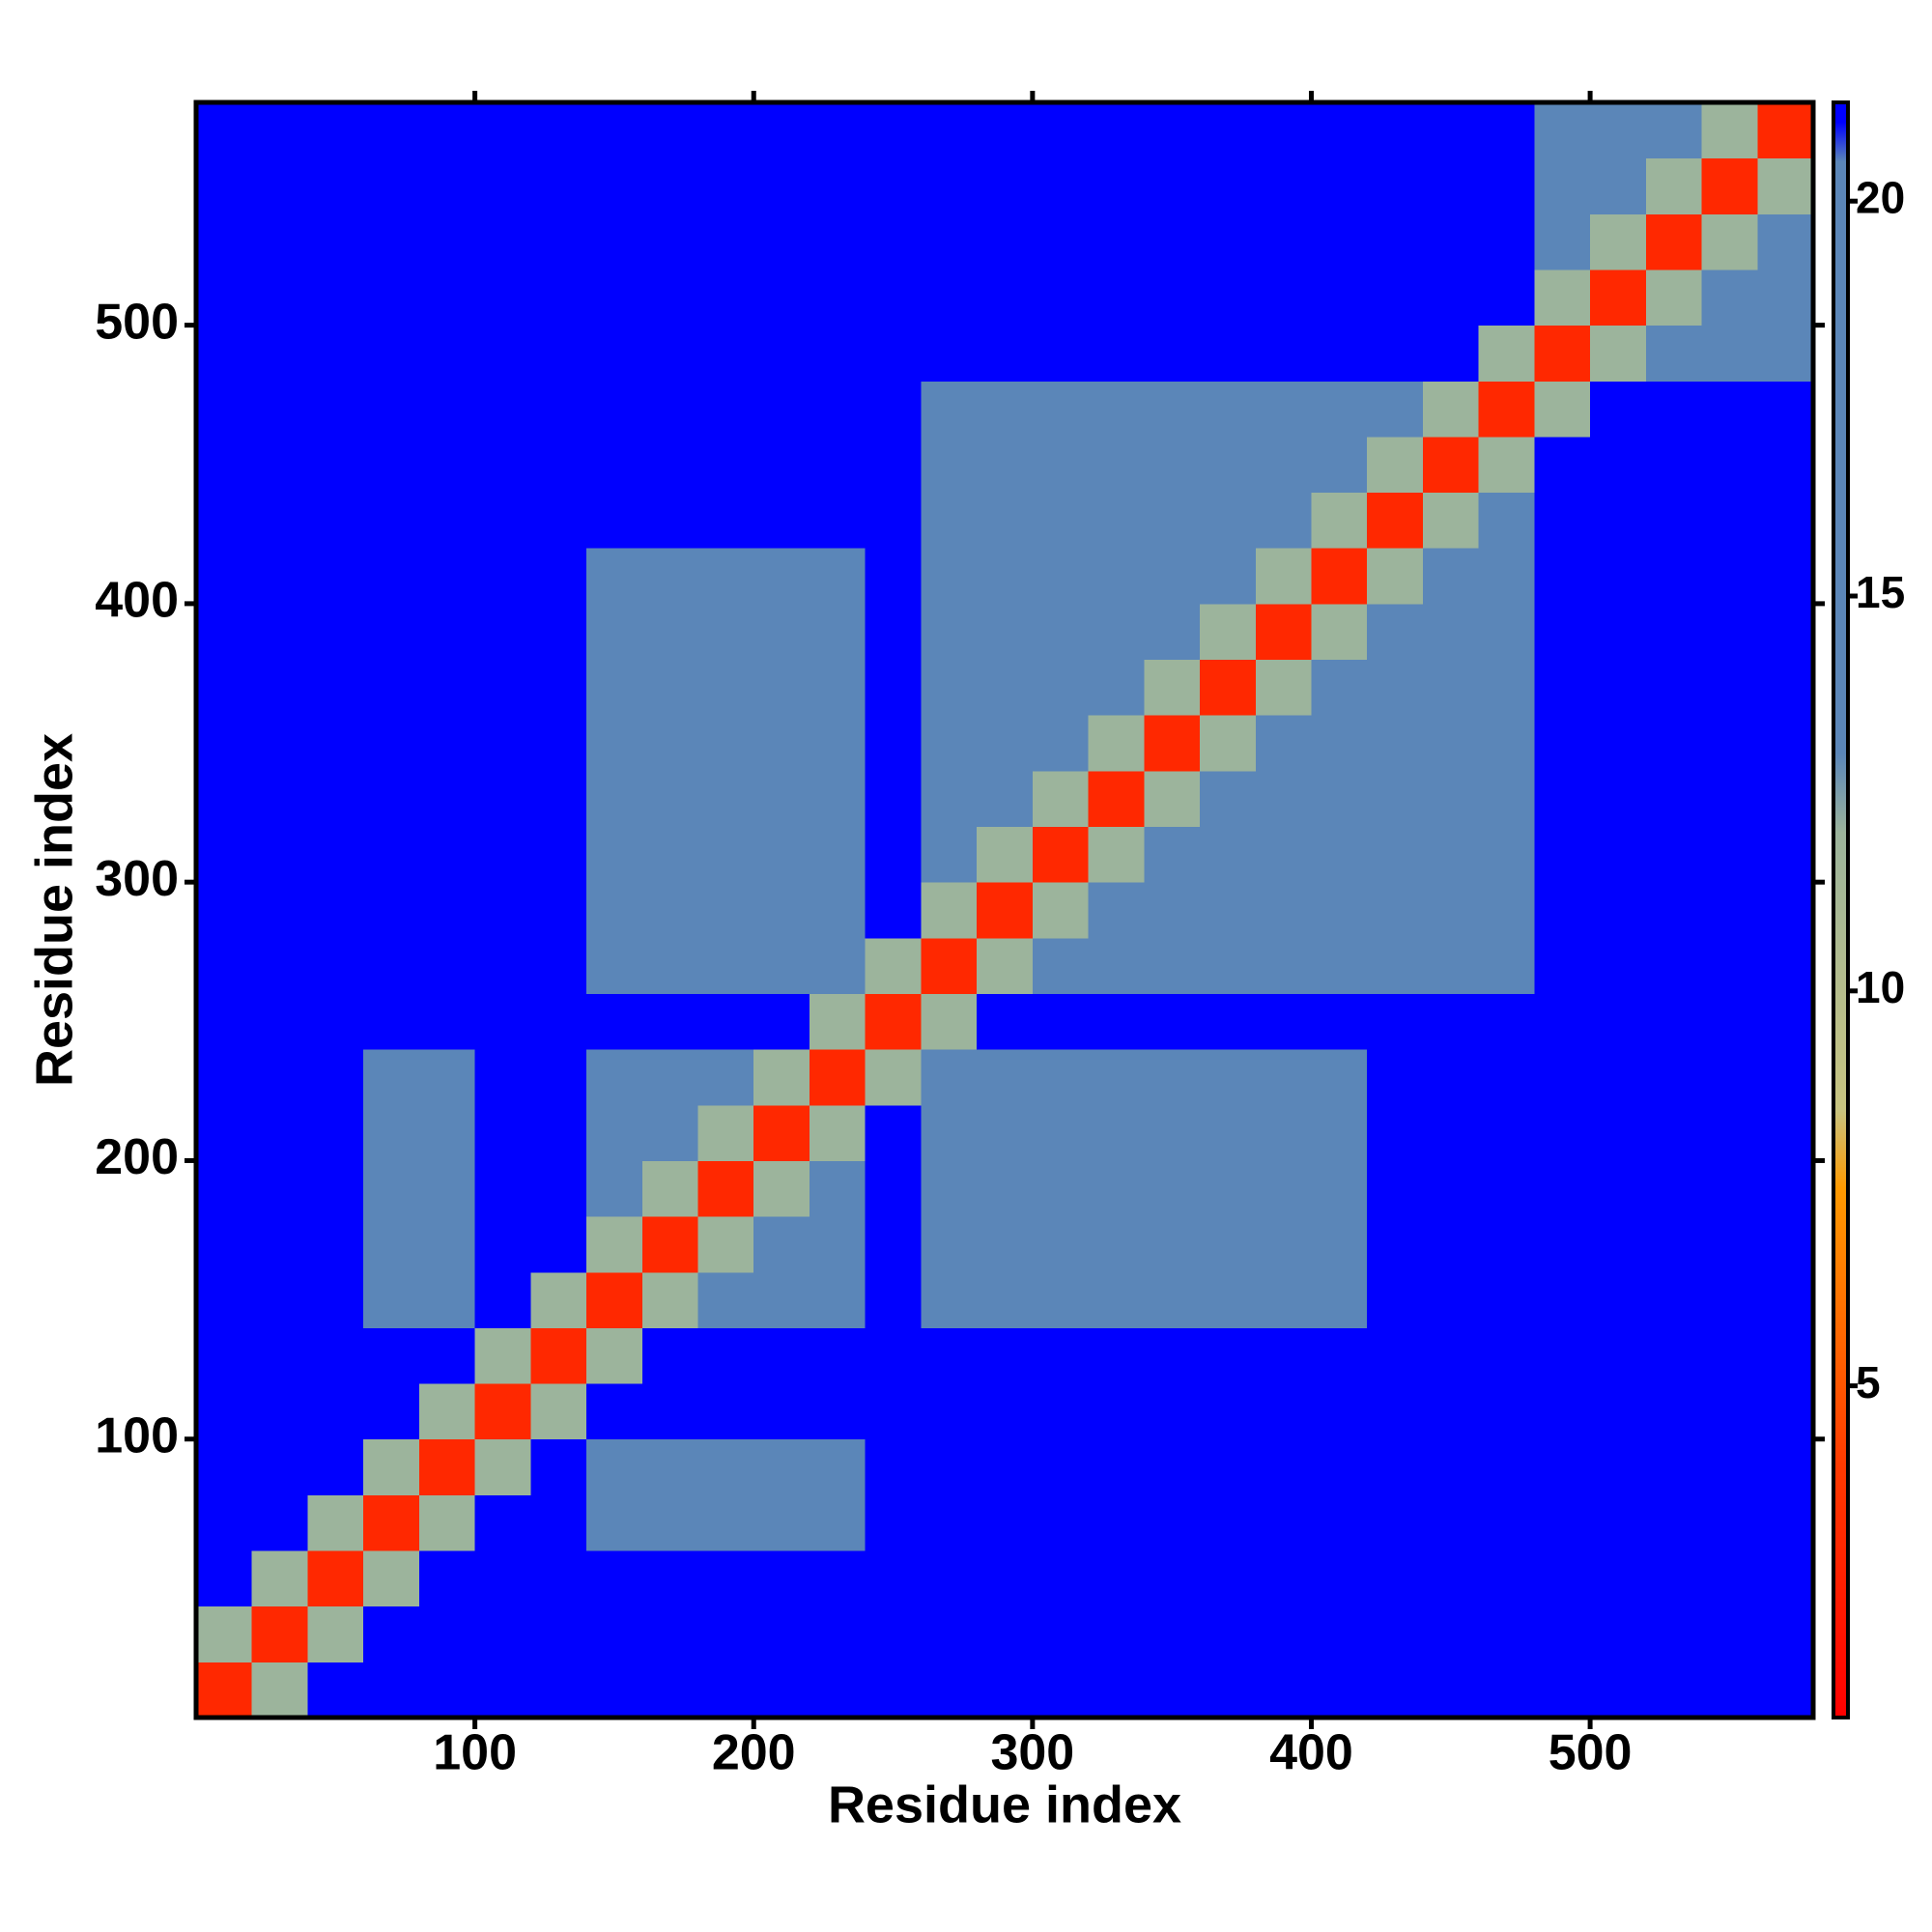  Describe the element at coordinates (54, 910) in the screenshot. I see `y-axis-title: Residue index` at that location.